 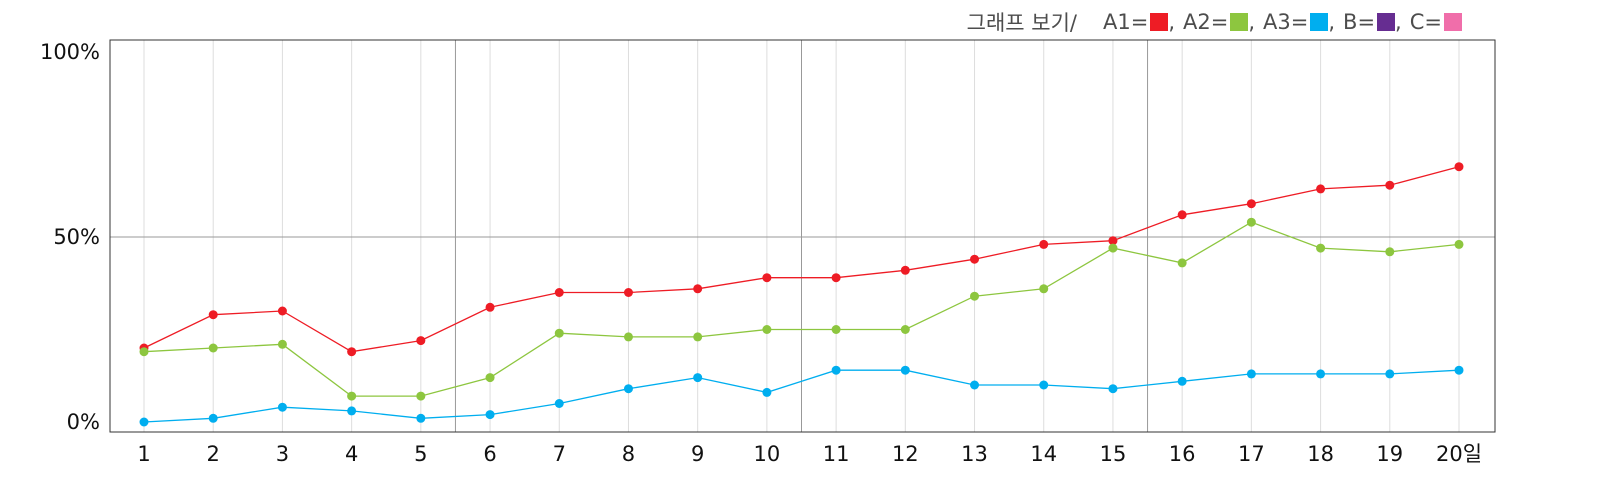 What do you see at coordinates (1359, 22) in the screenshot?
I see `legend-label-b: B=` at bounding box center [1359, 22].